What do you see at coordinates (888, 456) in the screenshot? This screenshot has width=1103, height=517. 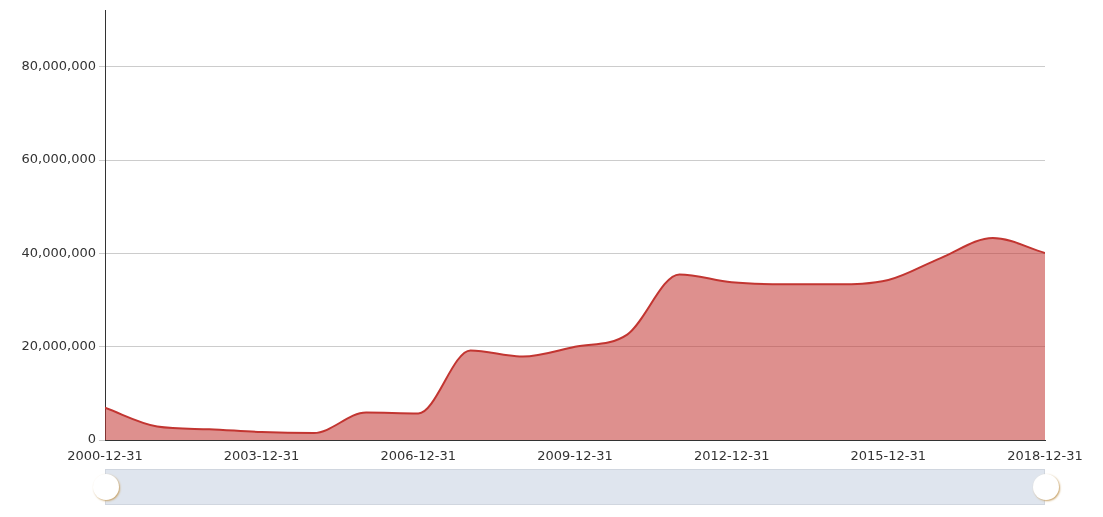 I see `x-tick-label: 2015-12-31` at bounding box center [888, 456].